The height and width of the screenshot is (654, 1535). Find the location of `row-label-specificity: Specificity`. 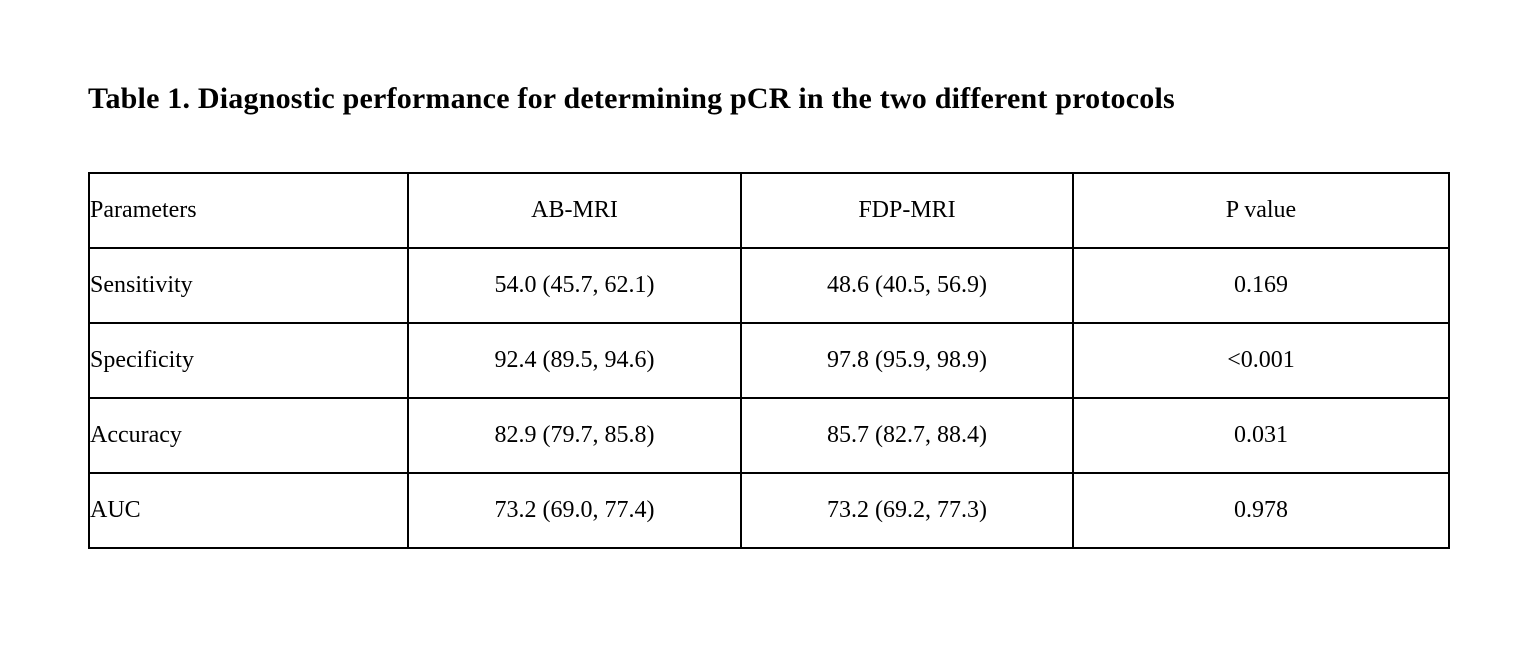

row-label-specificity: Specificity is located at coordinates (248, 360).